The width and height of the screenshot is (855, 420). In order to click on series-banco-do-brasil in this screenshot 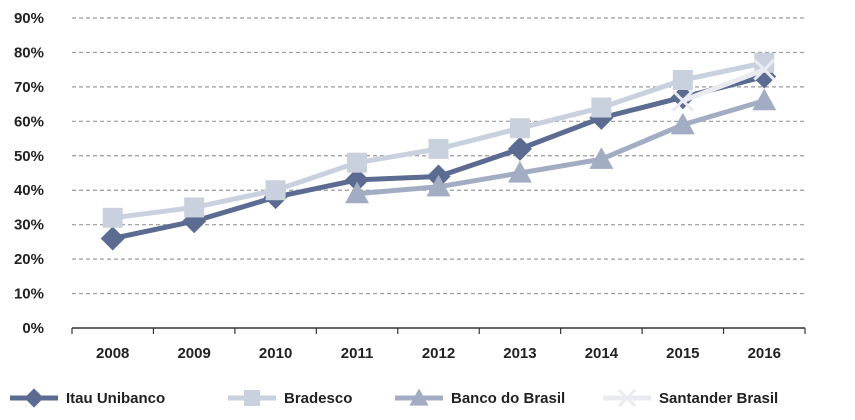, I will do `click(561, 146)`.